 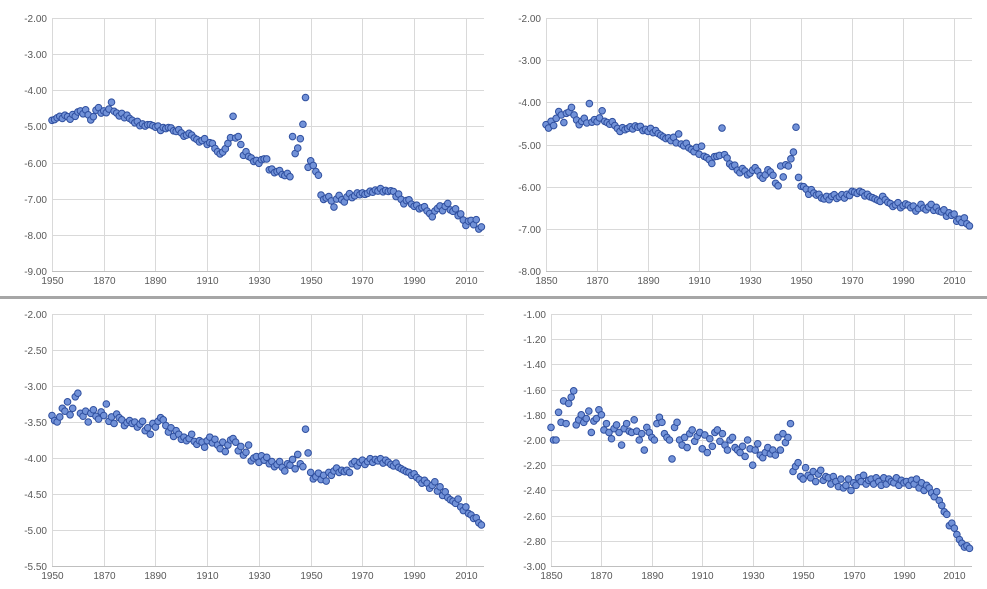 I want to click on y-tick-label: -6.00, so click(x=35, y=164).